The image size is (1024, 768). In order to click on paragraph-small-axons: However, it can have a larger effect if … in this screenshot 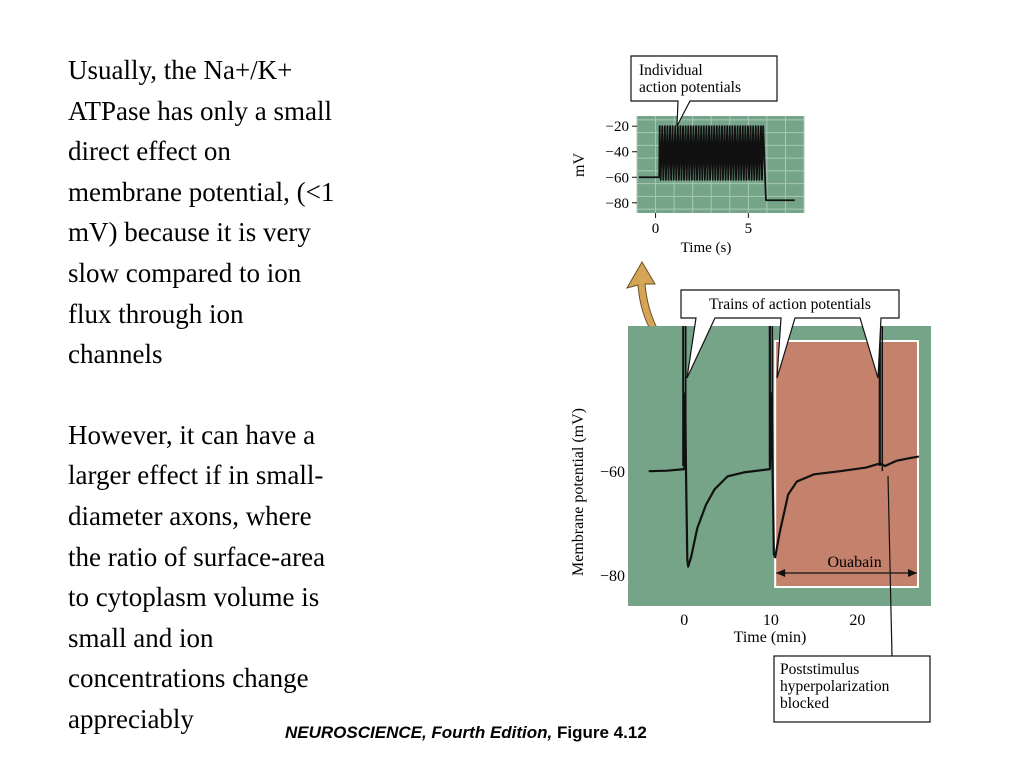, I will do `click(197, 576)`.